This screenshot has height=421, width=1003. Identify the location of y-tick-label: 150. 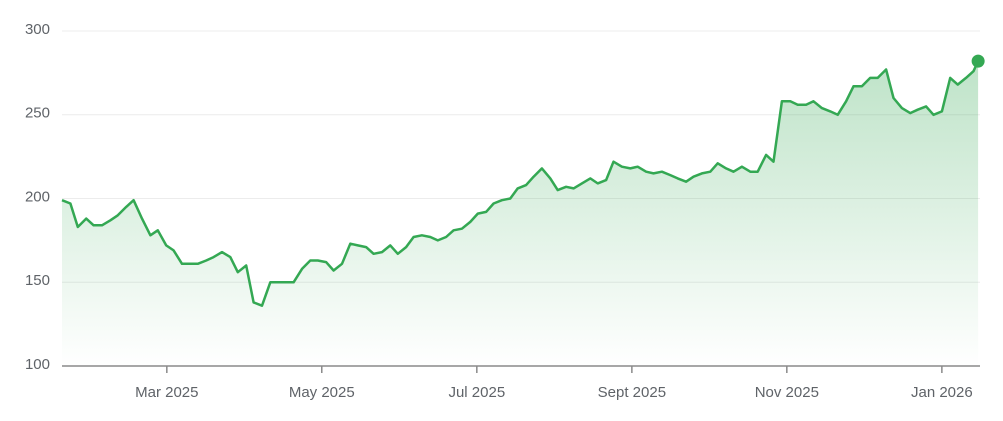
(37, 280).